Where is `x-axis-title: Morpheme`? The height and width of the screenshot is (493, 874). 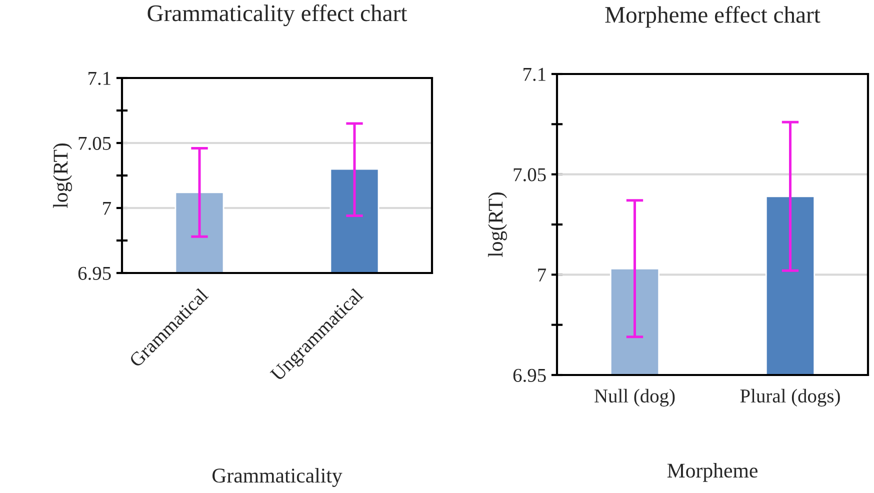
x-axis-title: Morpheme is located at coordinates (712, 472).